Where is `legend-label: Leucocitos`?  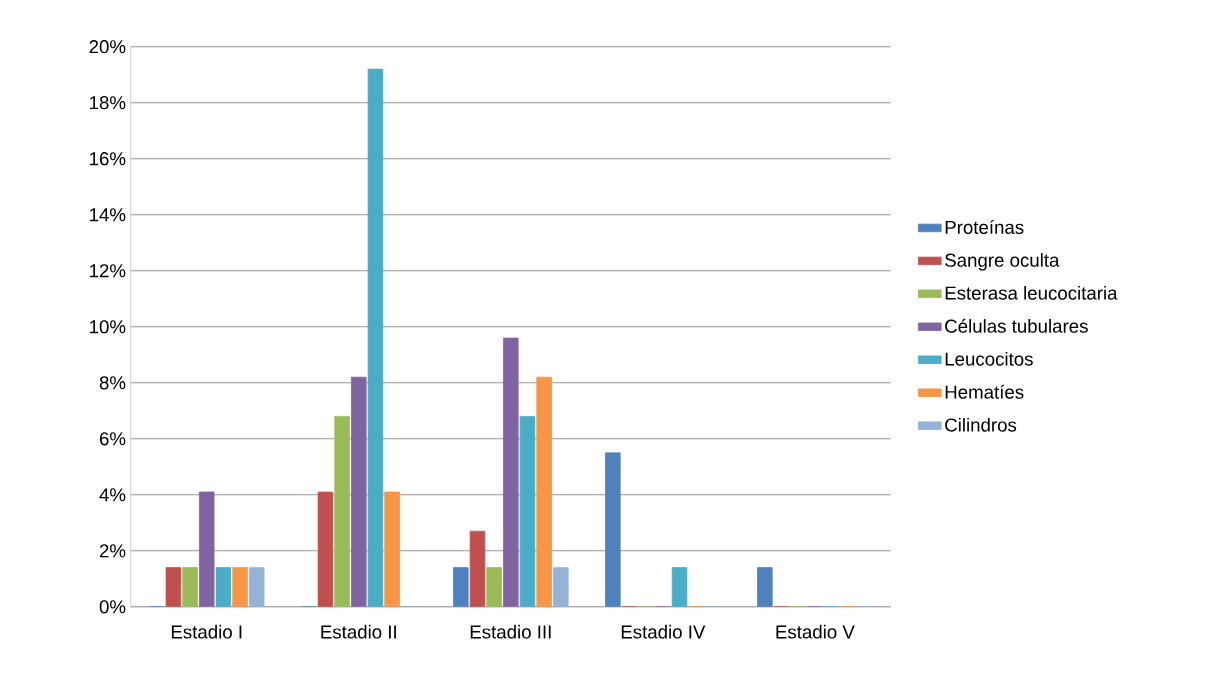 legend-label: Leucocitos is located at coordinates (989, 358).